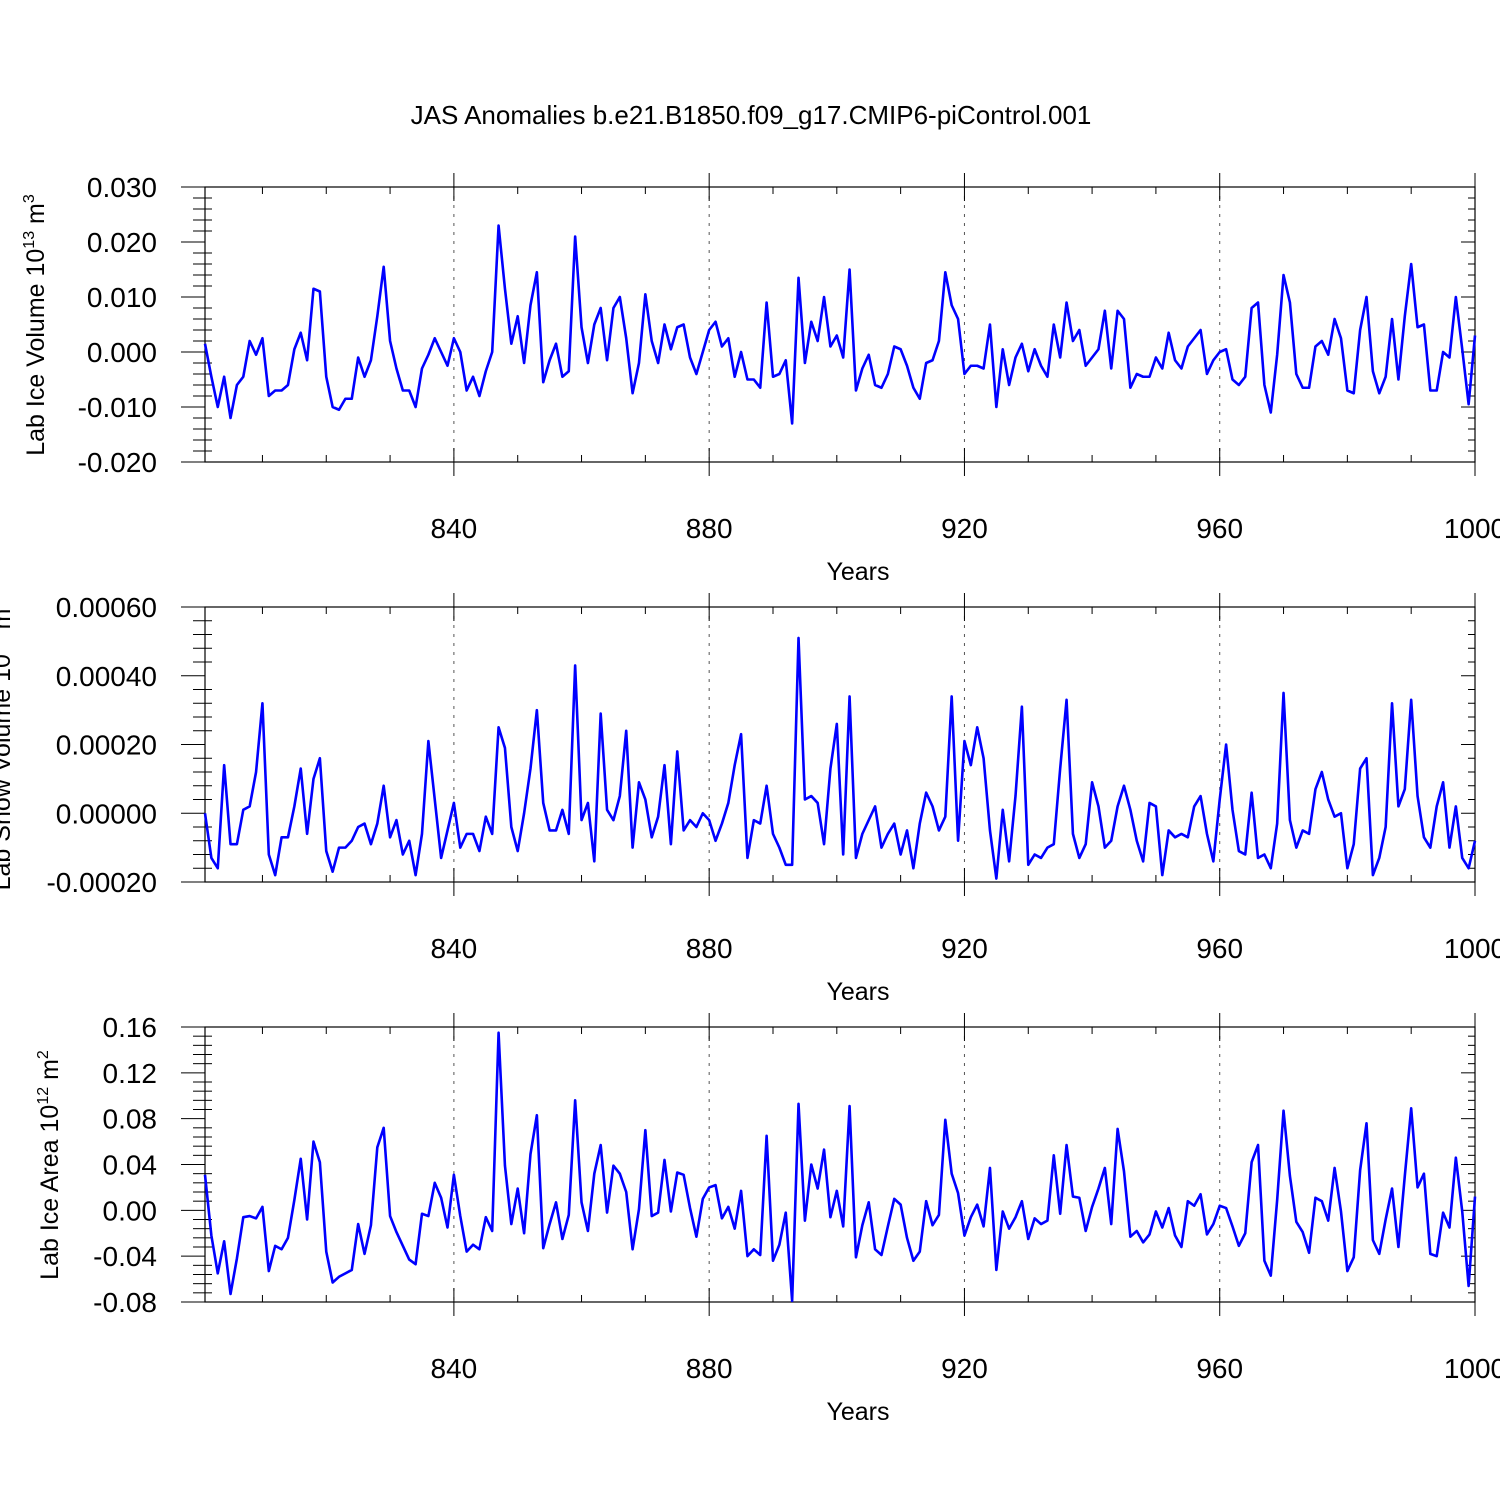 The image size is (1500, 1500). I want to click on y-tick-label: 0.00040, so click(106, 676).